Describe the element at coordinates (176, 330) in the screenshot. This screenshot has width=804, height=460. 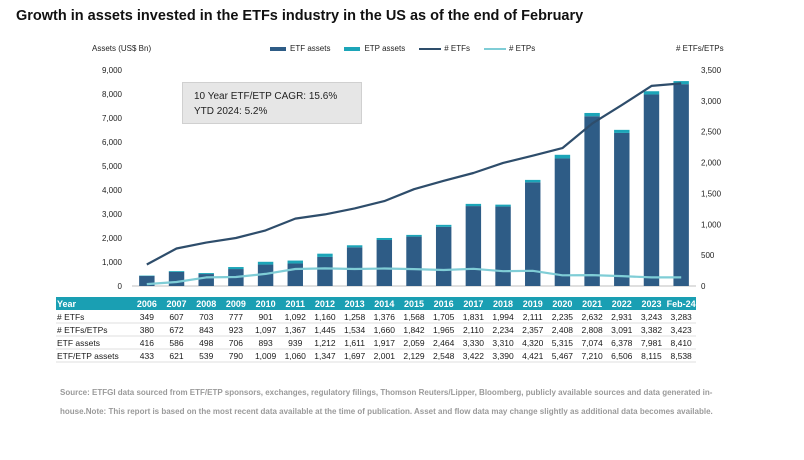
I see `table-cell: 672` at that location.